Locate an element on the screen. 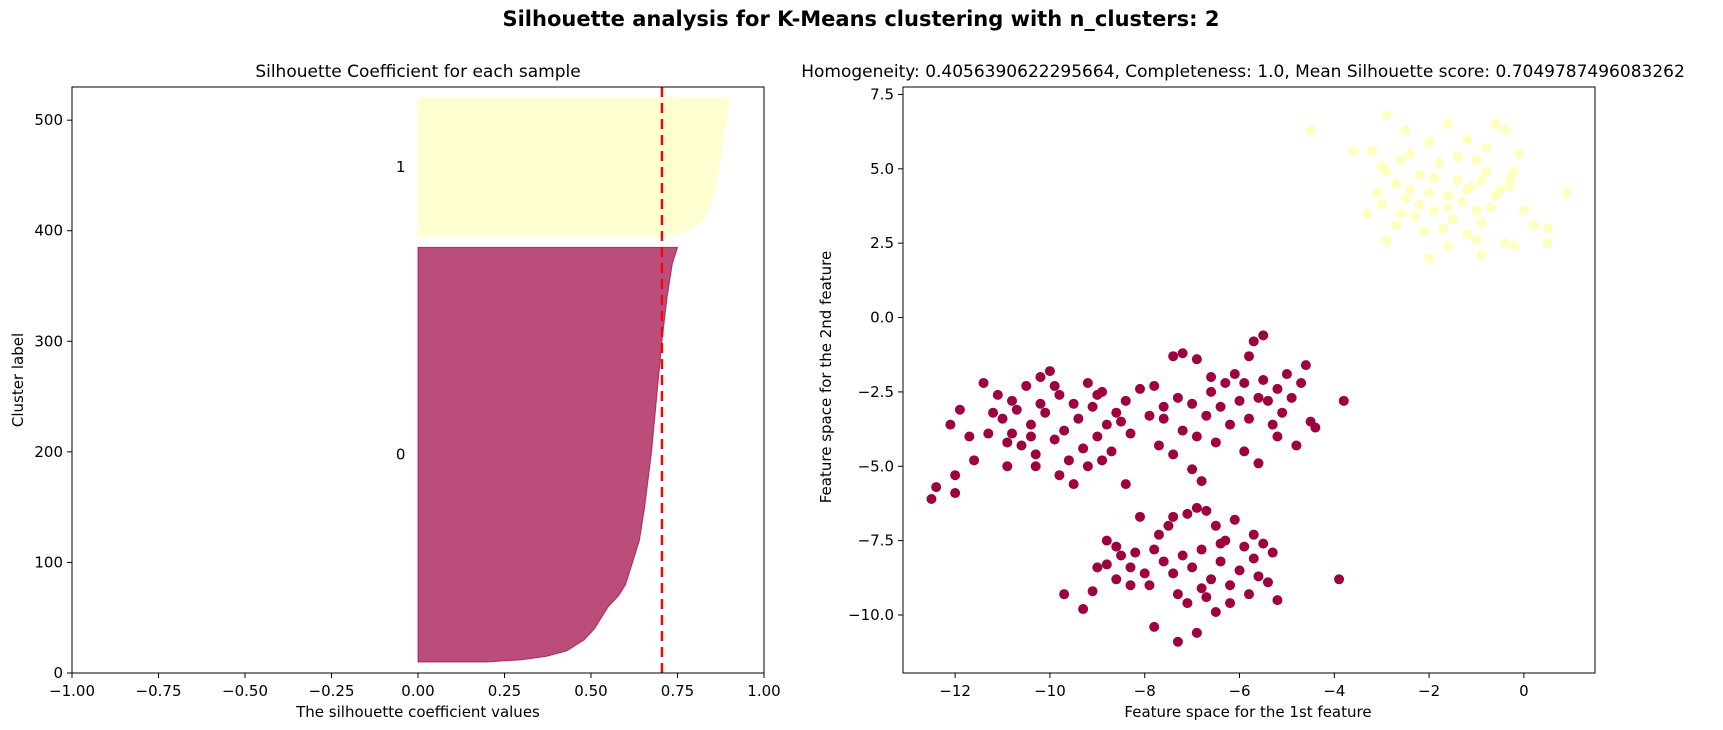 The height and width of the screenshot is (730, 1723). scatter-x-tick-label: −4 is located at coordinates (1334, 691).